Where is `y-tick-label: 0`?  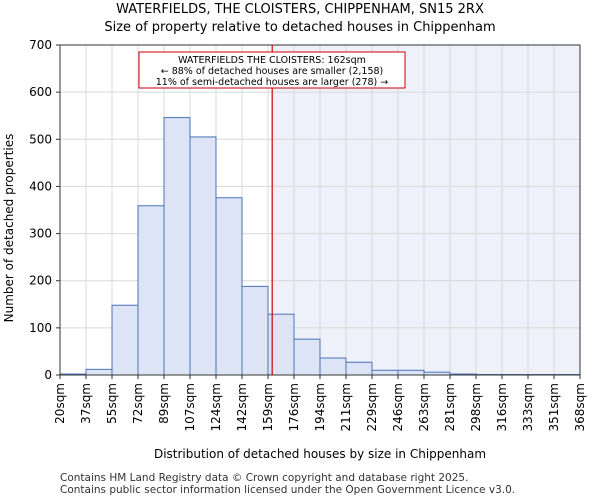 y-tick-label: 0 is located at coordinates (48, 375).